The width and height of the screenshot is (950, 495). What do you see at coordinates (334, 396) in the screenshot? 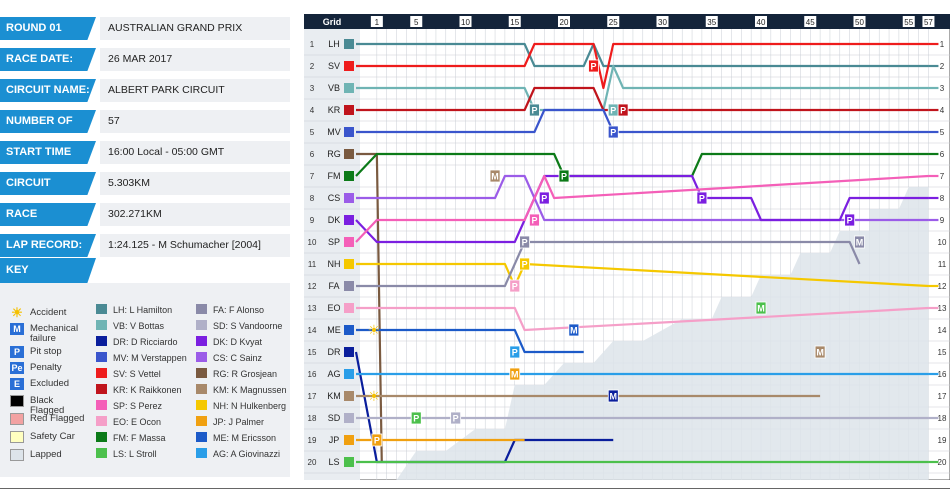
I see `grid-driver-code: KM` at bounding box center [334, 396].